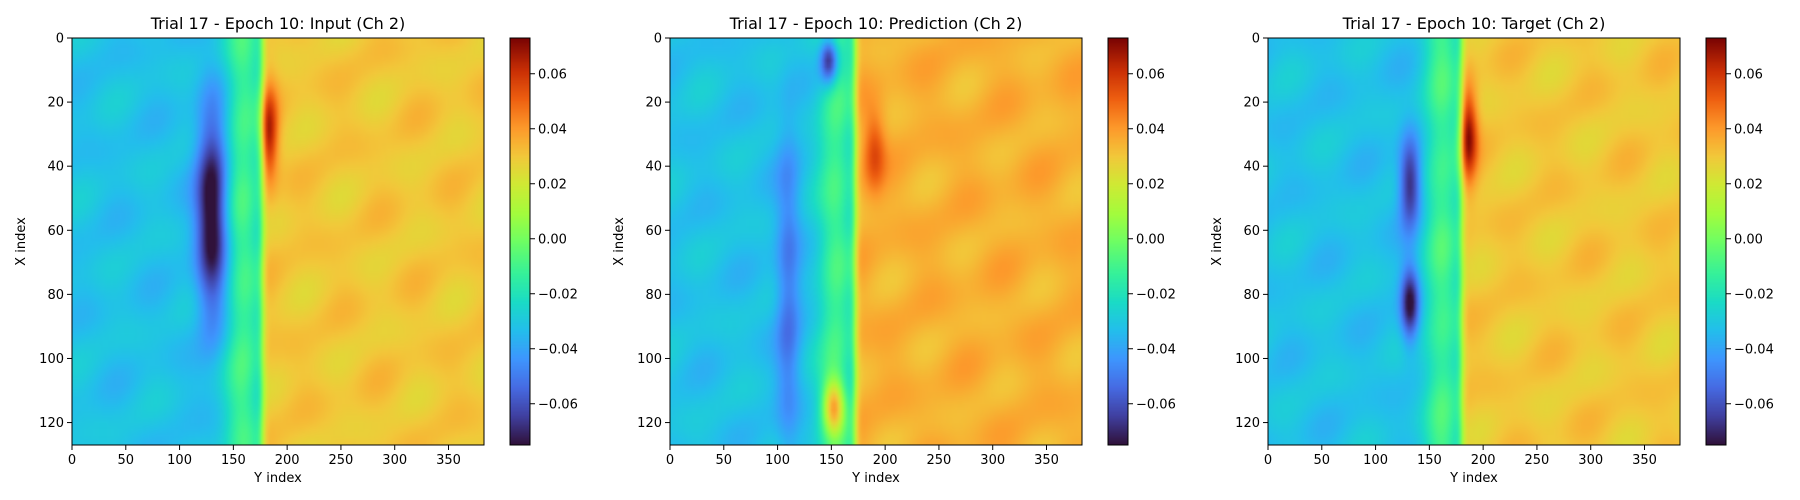 The width and height of the screenshot is (1800, 500). What do you see at coordinates (876, 23) in the screenshot?
I see `chart-title: Trial 17 - Epoch 10: Prediction (Ch 2)` at bounding box center [876, 23].